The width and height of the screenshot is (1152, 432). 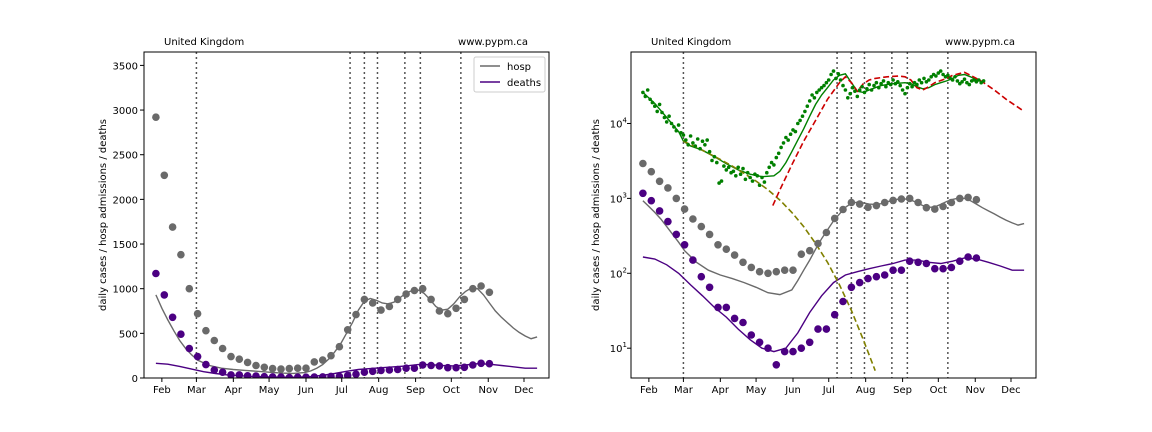 I want to click on right-y-axis-label: daily cases / hosp admissions / deaths, so click(x=596, y=215).